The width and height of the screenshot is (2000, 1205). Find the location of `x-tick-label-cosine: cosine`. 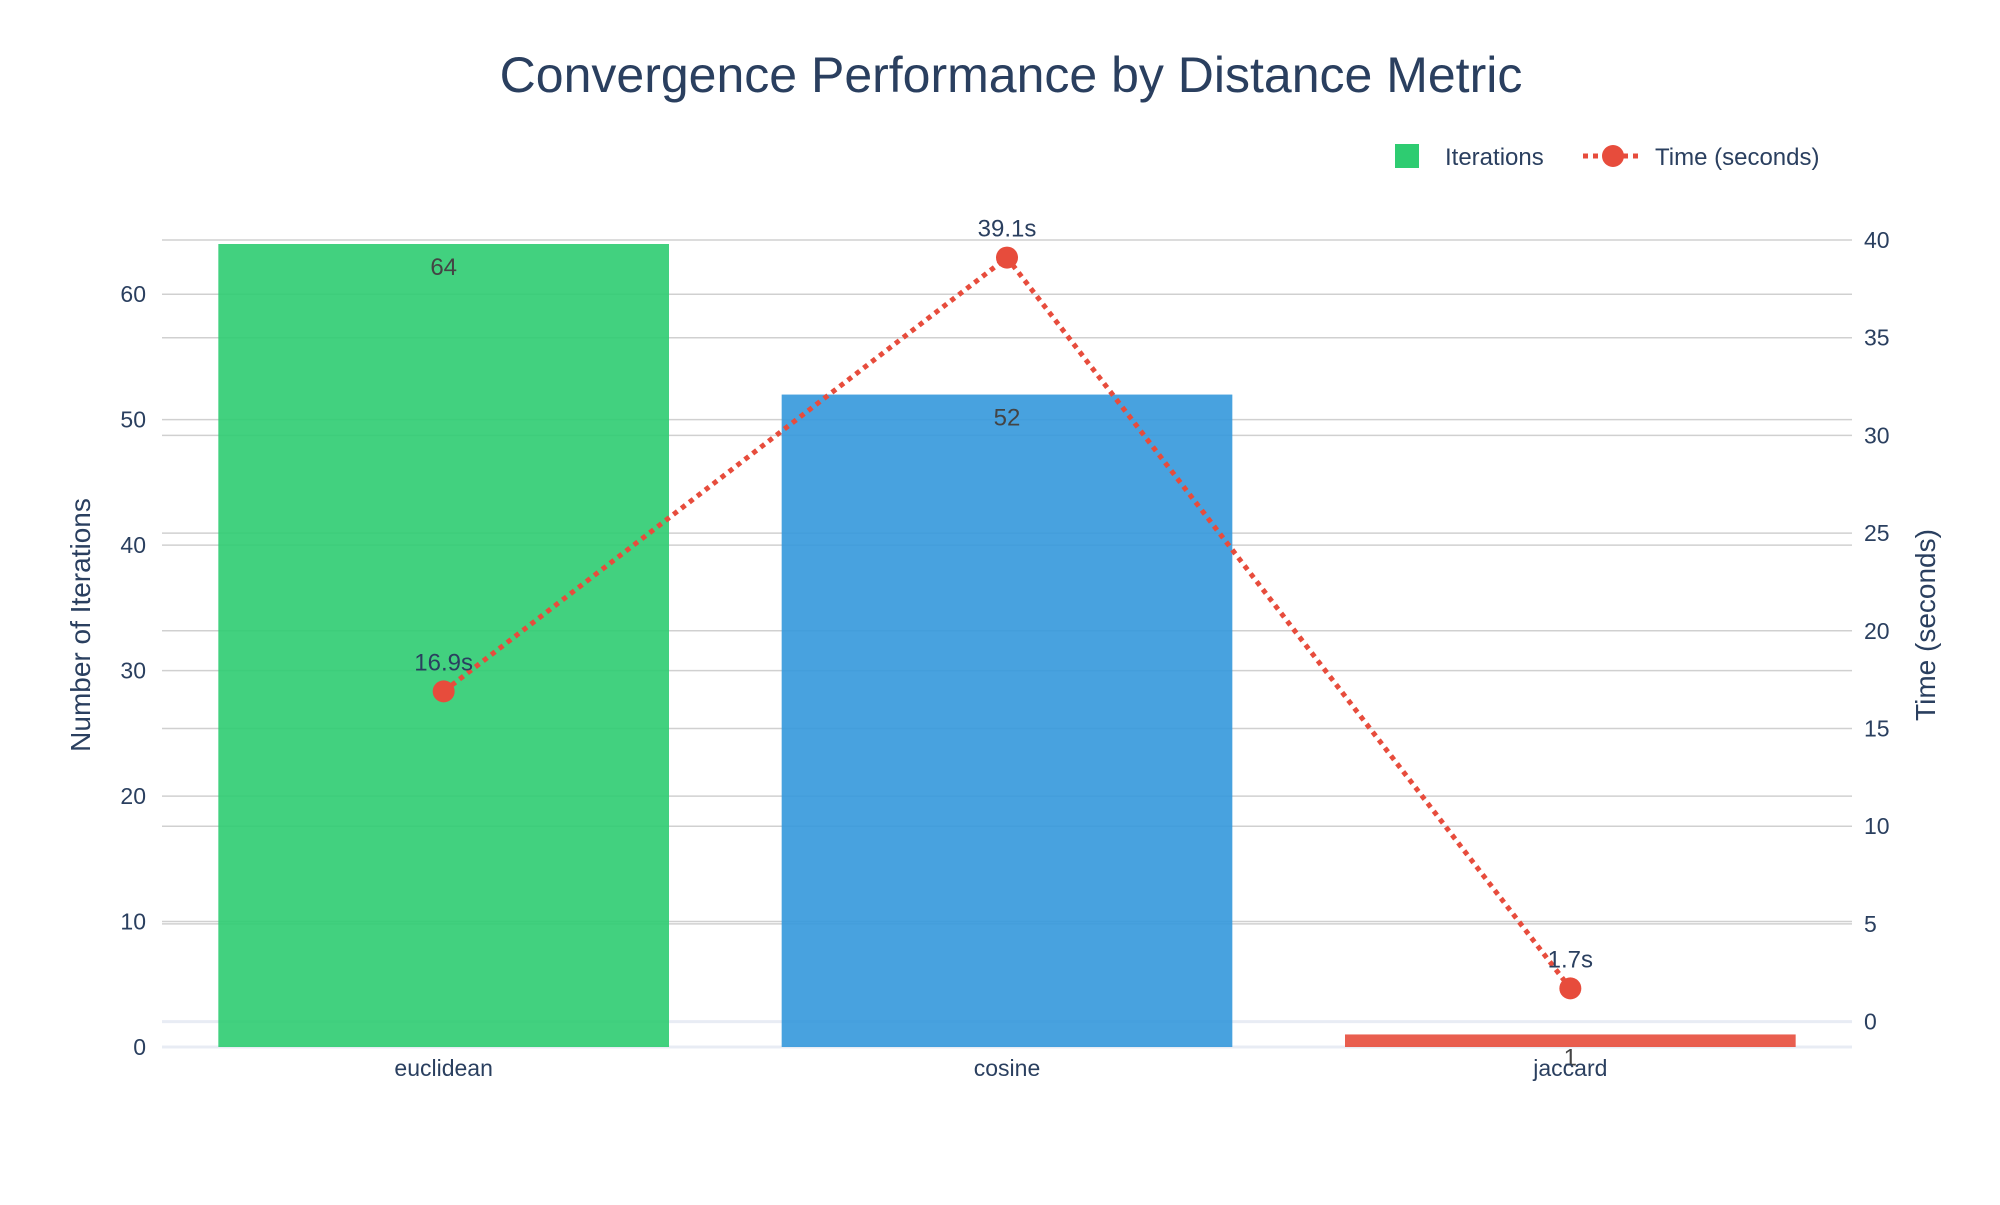

x-tick-label-cosine: cosine is located at coordinates (1007, 1068).